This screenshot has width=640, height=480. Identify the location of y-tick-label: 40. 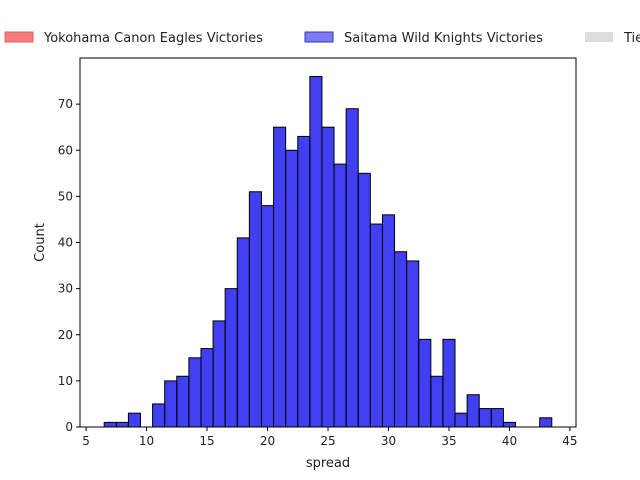
(65, 243).